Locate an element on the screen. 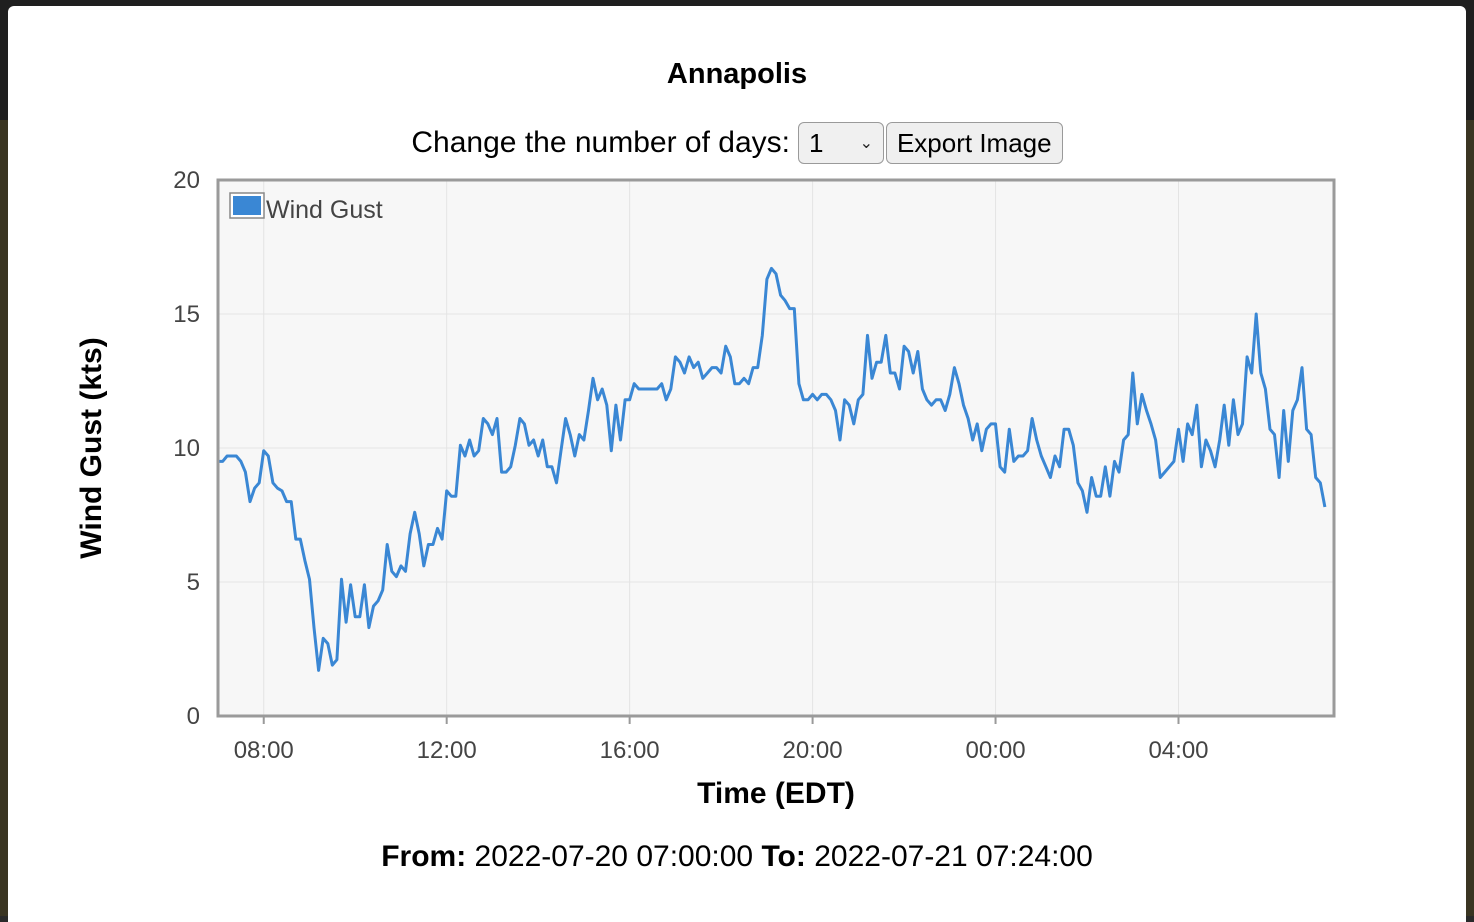 The height and width of the screenshot is (922, 1474). days-select: 1 ⌄ is located at coordinates (840, 143).